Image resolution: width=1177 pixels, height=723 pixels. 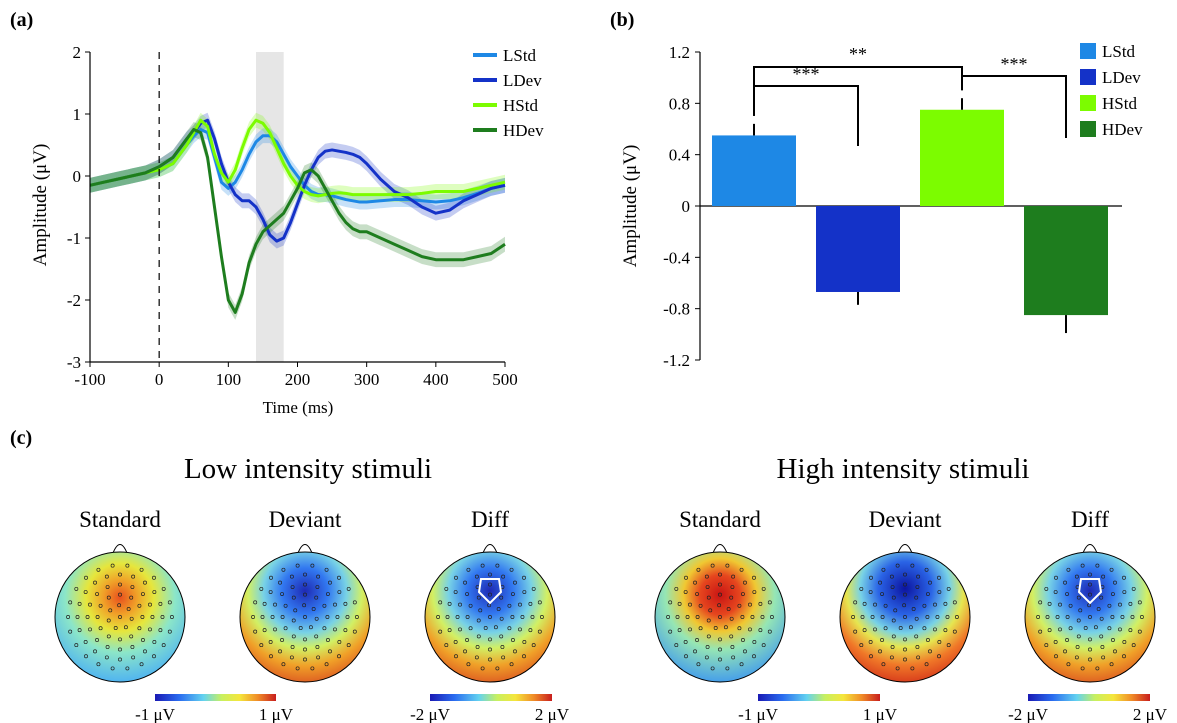 I want to click on legend-label: LStd, so click(x=520, y=55).